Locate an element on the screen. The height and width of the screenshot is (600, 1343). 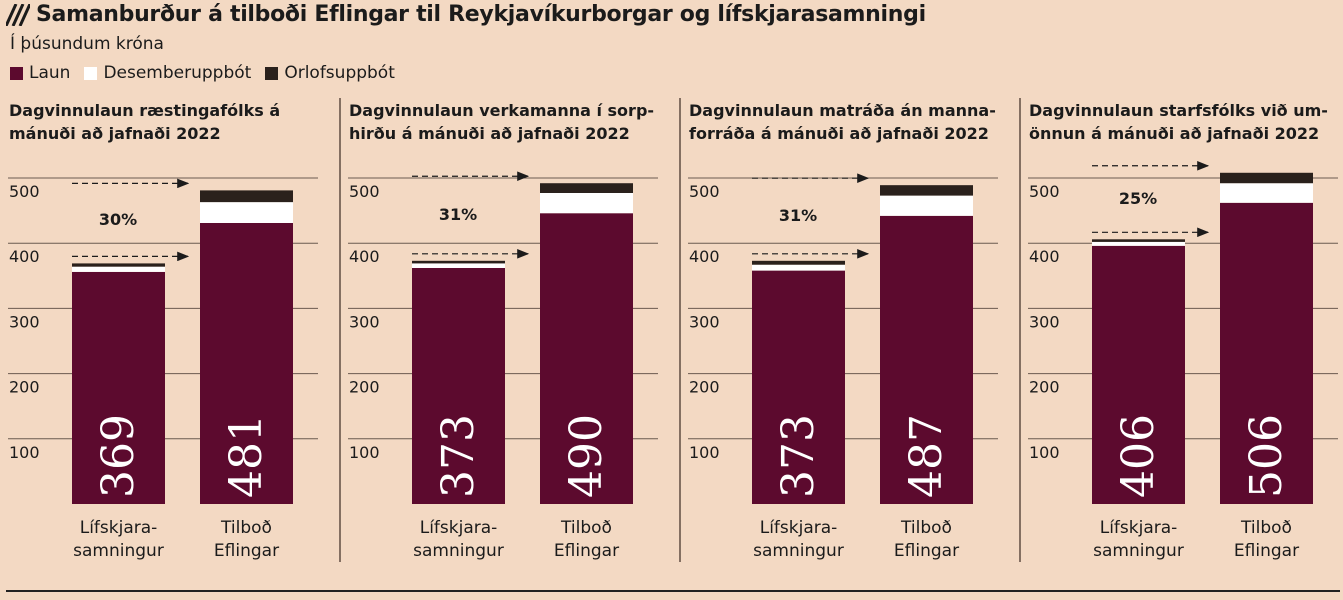
legend-item-orlofsuppbot: Orlofsuppbót is located at coordinates (330, 73).